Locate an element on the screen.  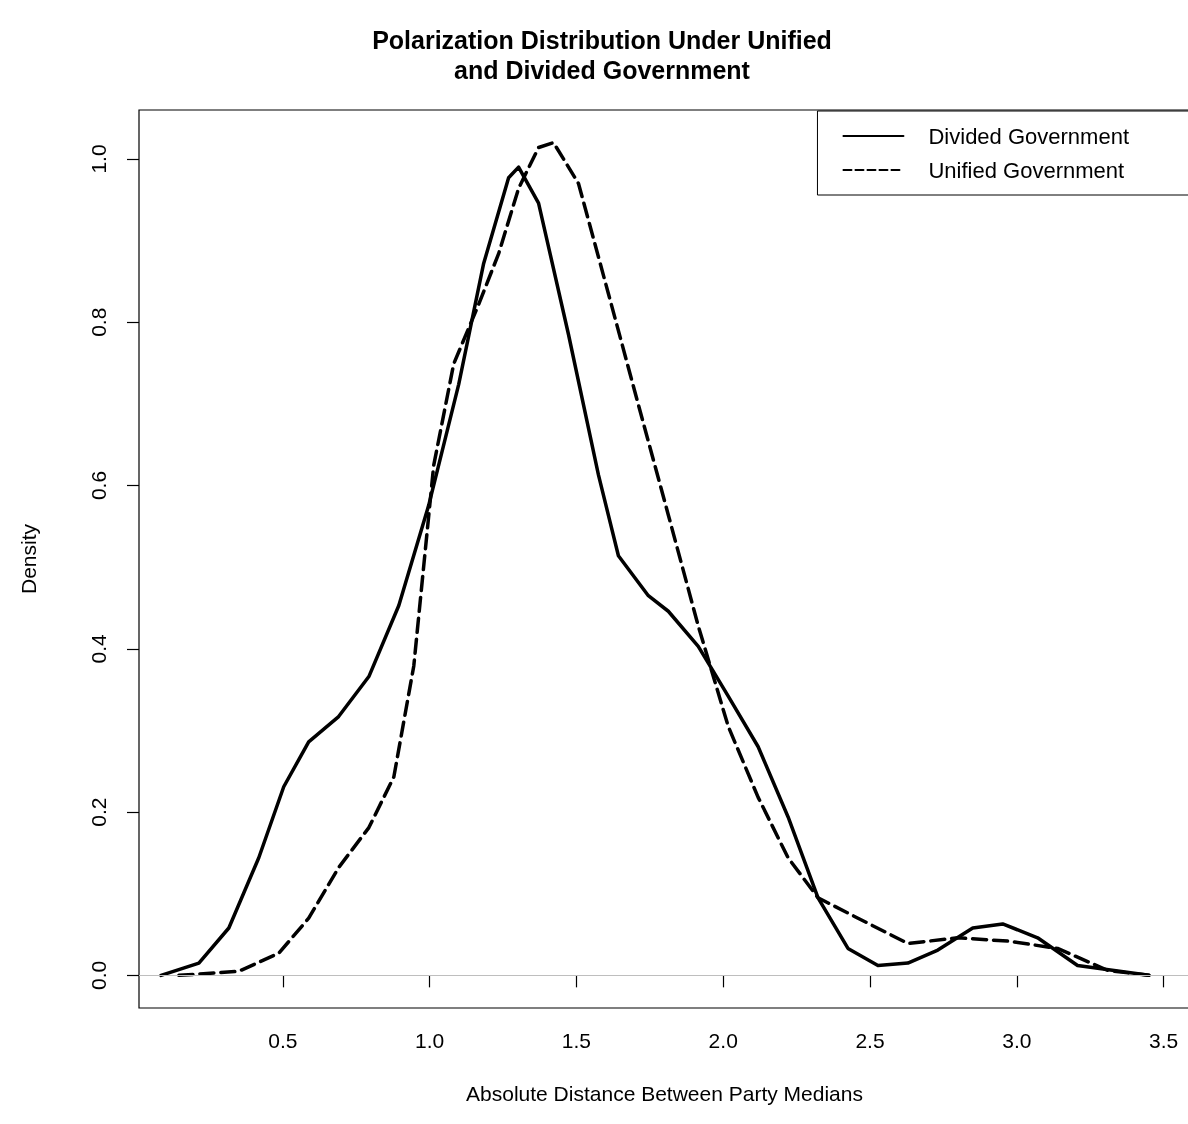
x-tick-label: 3.5 is located at coordinates (1163, 1040).